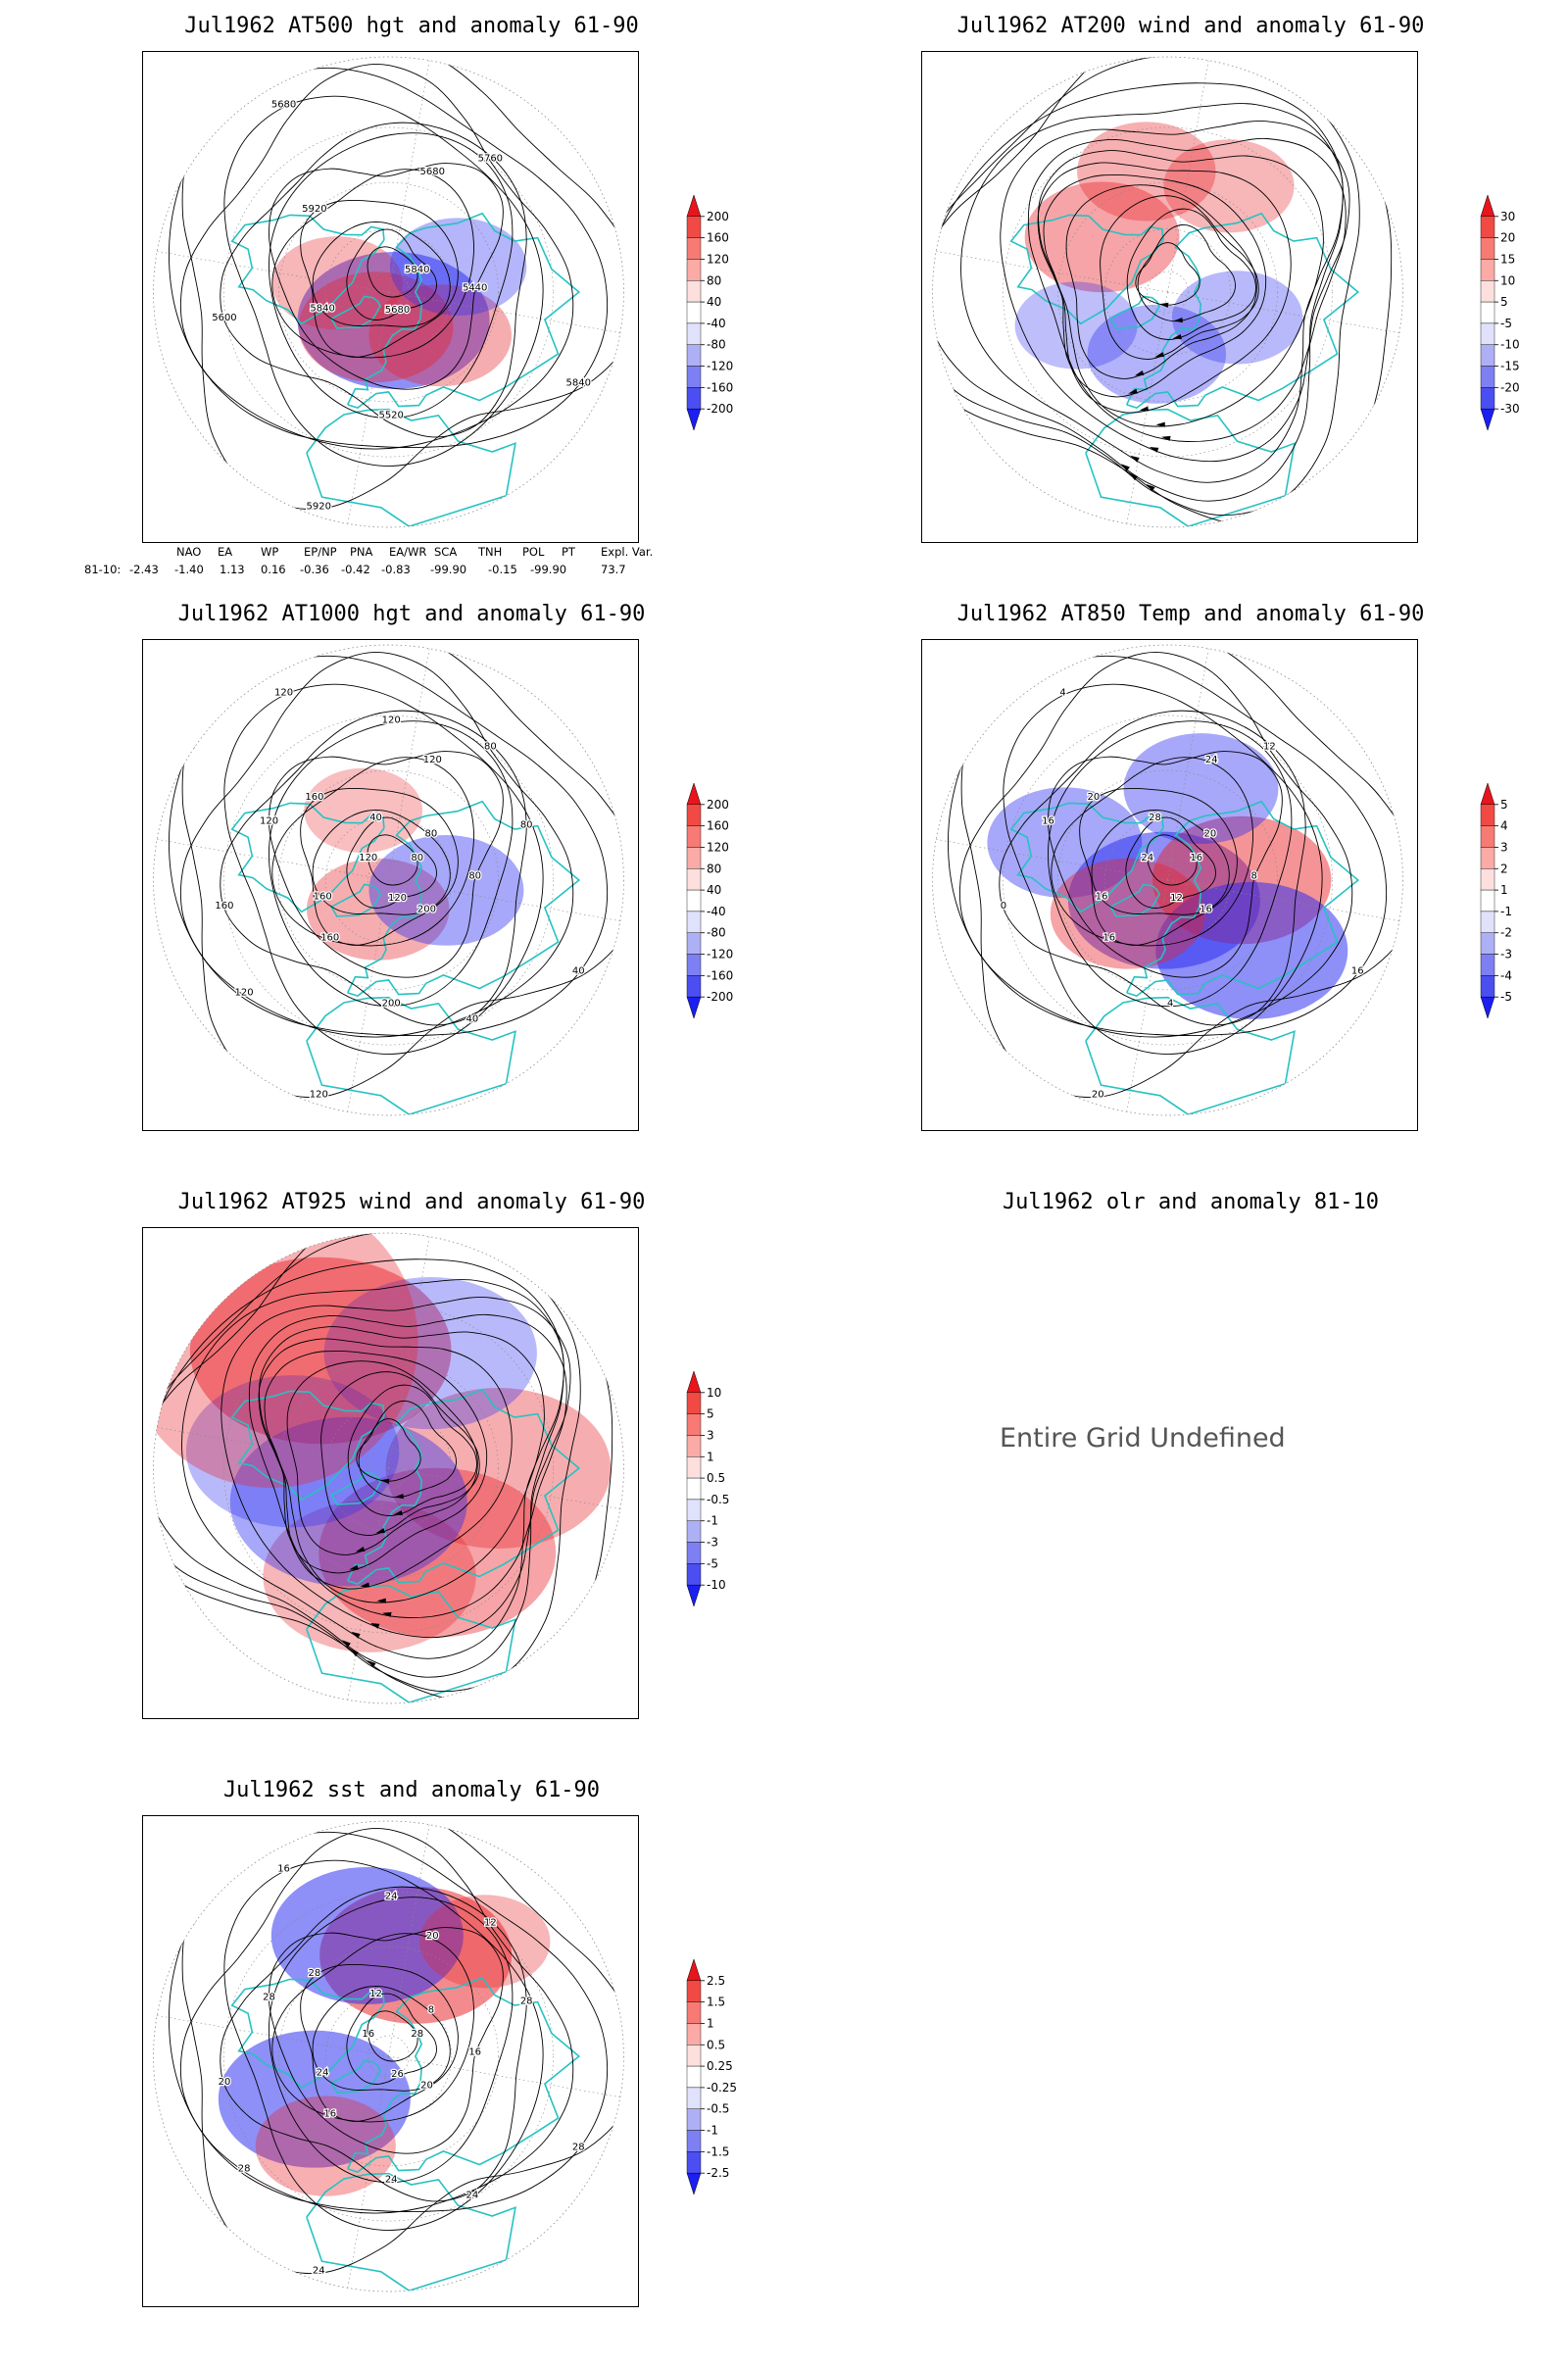 The image size is (1568, 2366). Describe the element at coordinates (1506, 323) in the screenshot. I see `colorbar-tick-label: -5` at that location.